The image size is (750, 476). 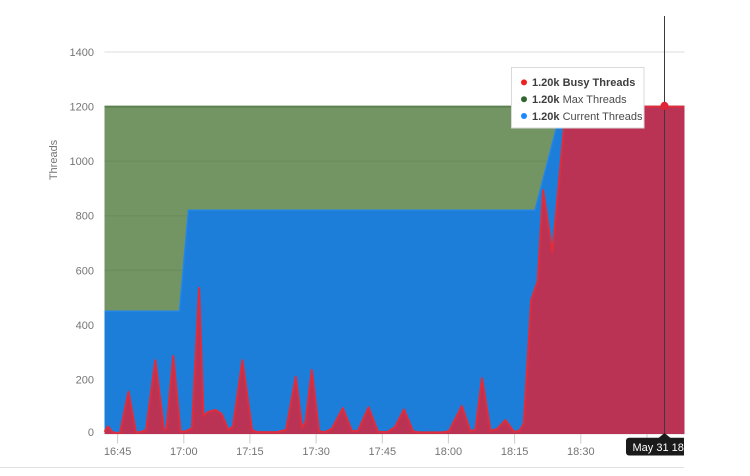 What do you see at coordinates (91, 433) in the screenshot?
I see `svg-text: 0` at bounding box center [91, 433].